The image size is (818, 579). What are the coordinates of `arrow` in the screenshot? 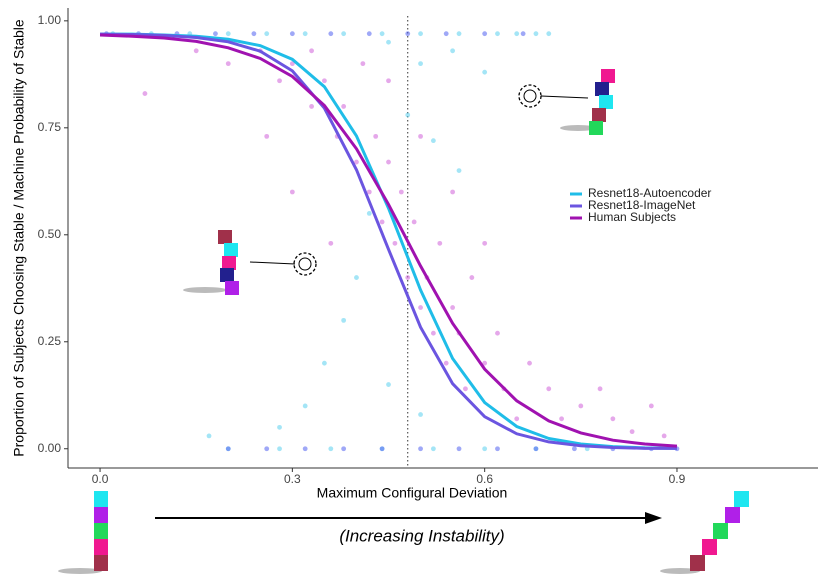 It's located at (408, 518).